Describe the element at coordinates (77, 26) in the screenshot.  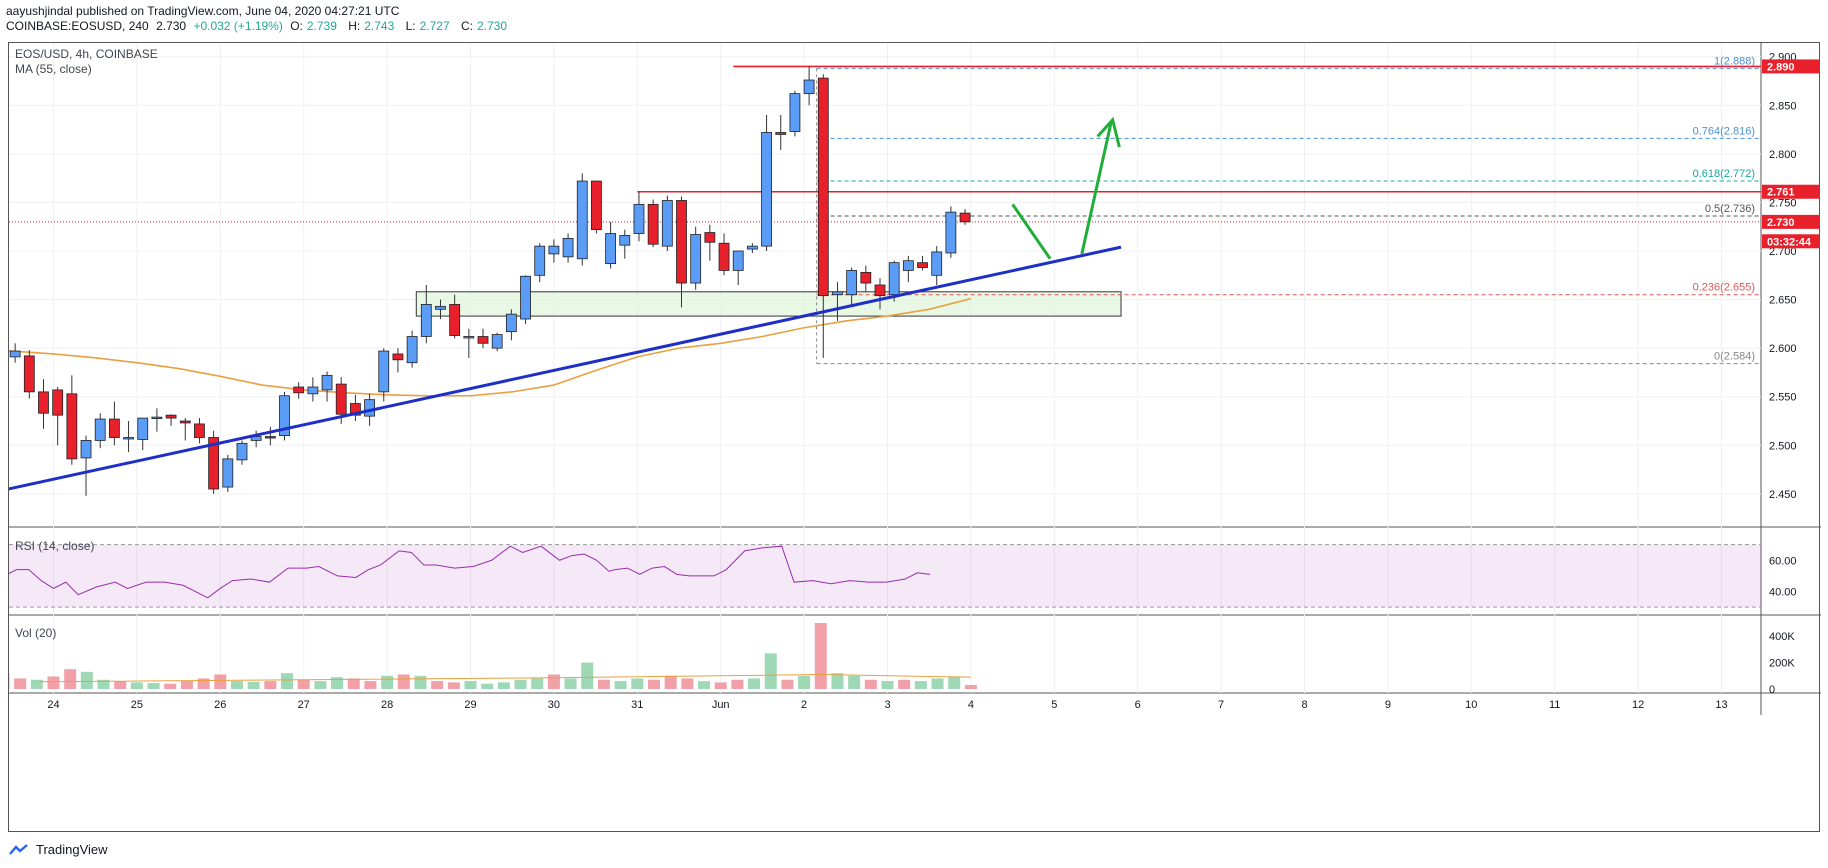
I see `symbol-label: COINBASE:EOSUSD, 240` at that location.